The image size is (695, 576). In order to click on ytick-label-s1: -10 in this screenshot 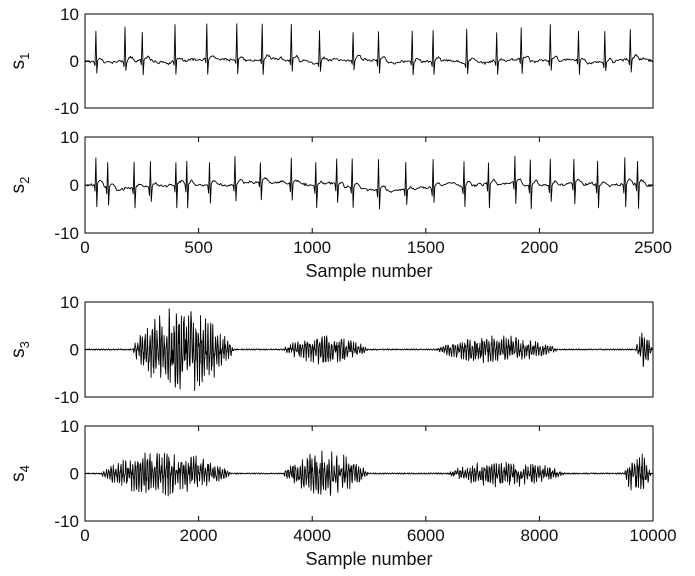, I will do `click(66, 108)`.